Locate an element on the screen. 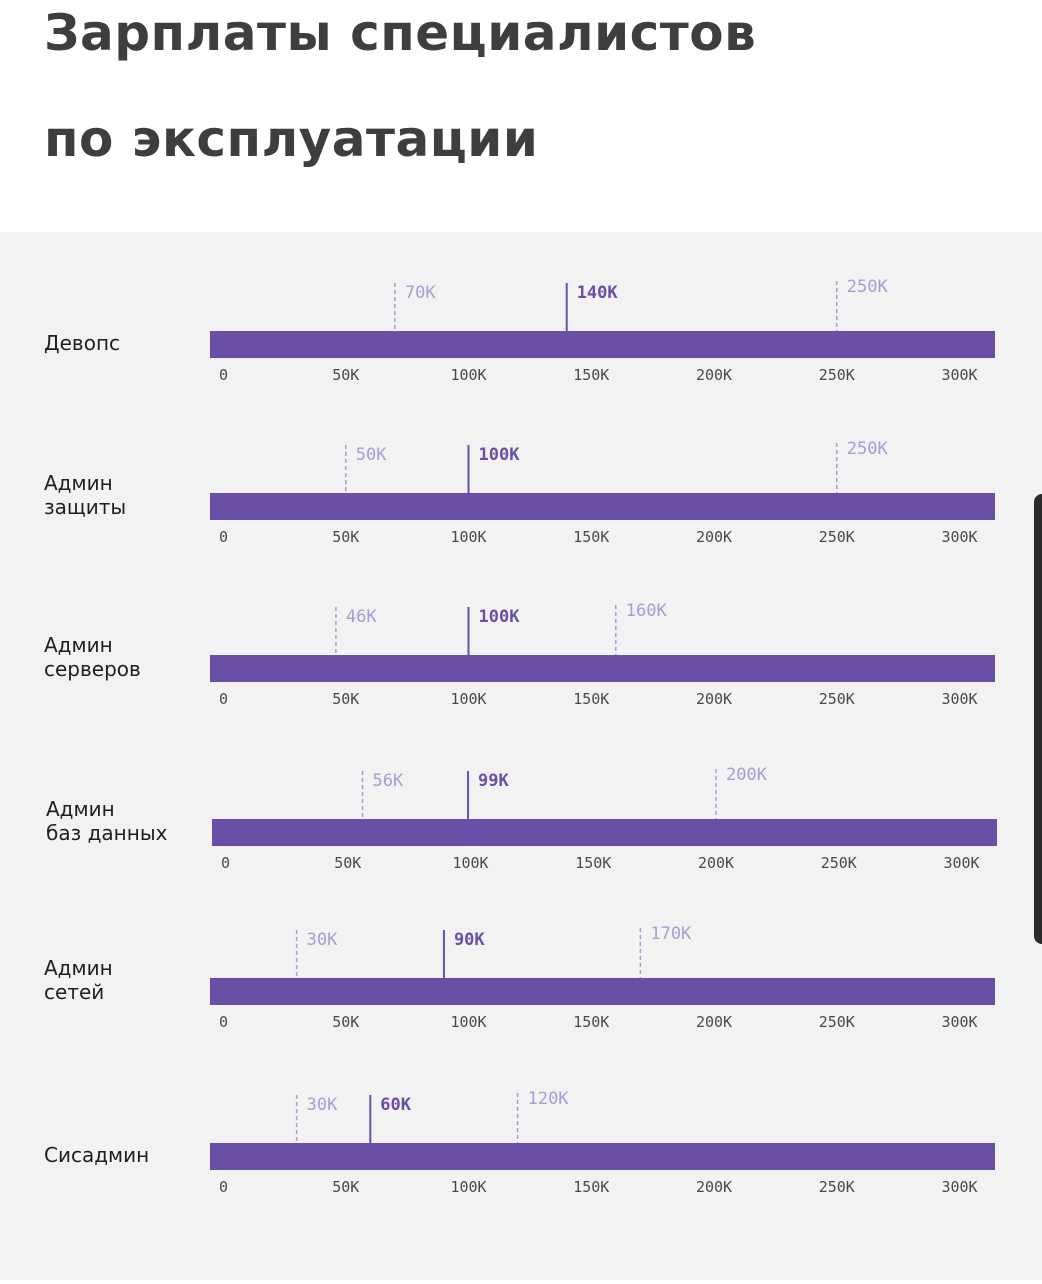  row-label-line-2: защиты is located at coordinates (85, 507).